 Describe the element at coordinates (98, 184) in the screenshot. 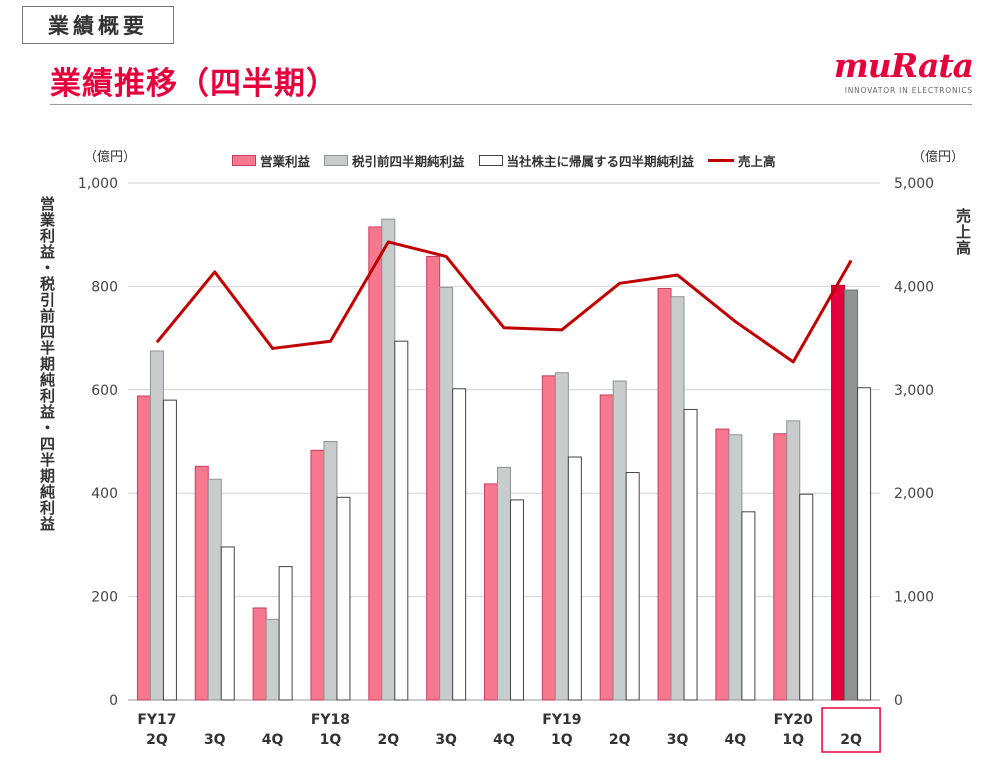

I see `left-tick-label: 1,000` at that location.